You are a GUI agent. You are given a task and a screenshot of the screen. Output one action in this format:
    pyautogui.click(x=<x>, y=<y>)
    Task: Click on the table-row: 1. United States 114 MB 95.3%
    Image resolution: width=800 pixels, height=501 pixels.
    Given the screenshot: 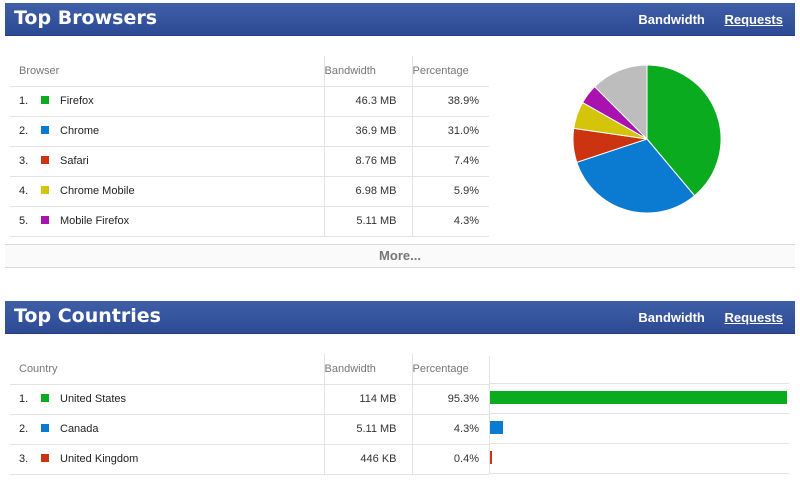 What is the action you would take?
    pyautogui.click(x=249, y=399)
    